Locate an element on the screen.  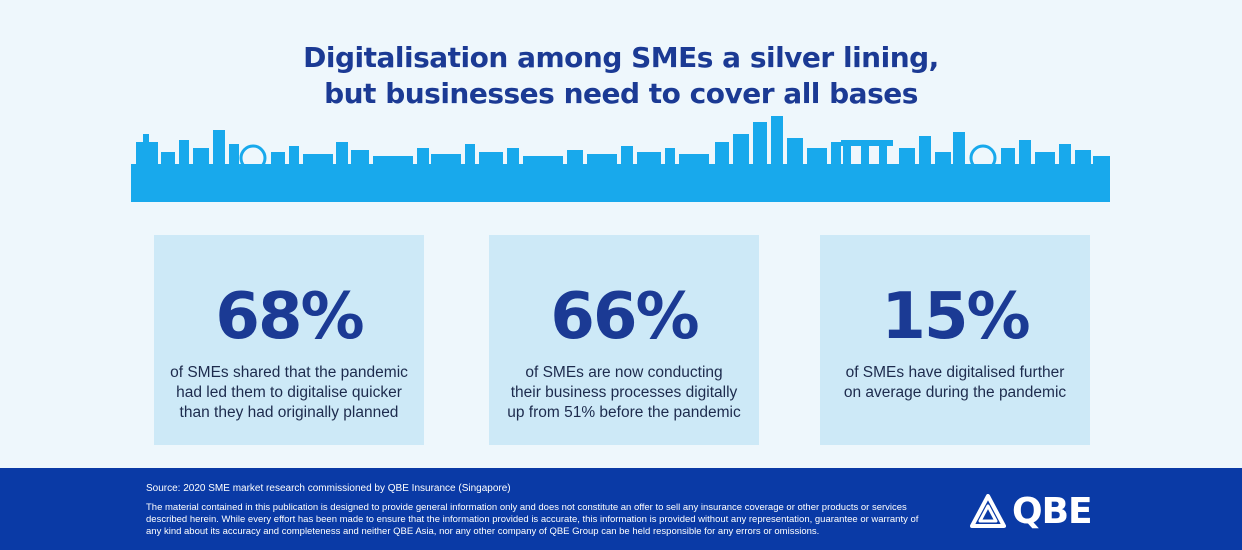
city-skyline-illustration is located at coordinates (620, 159).